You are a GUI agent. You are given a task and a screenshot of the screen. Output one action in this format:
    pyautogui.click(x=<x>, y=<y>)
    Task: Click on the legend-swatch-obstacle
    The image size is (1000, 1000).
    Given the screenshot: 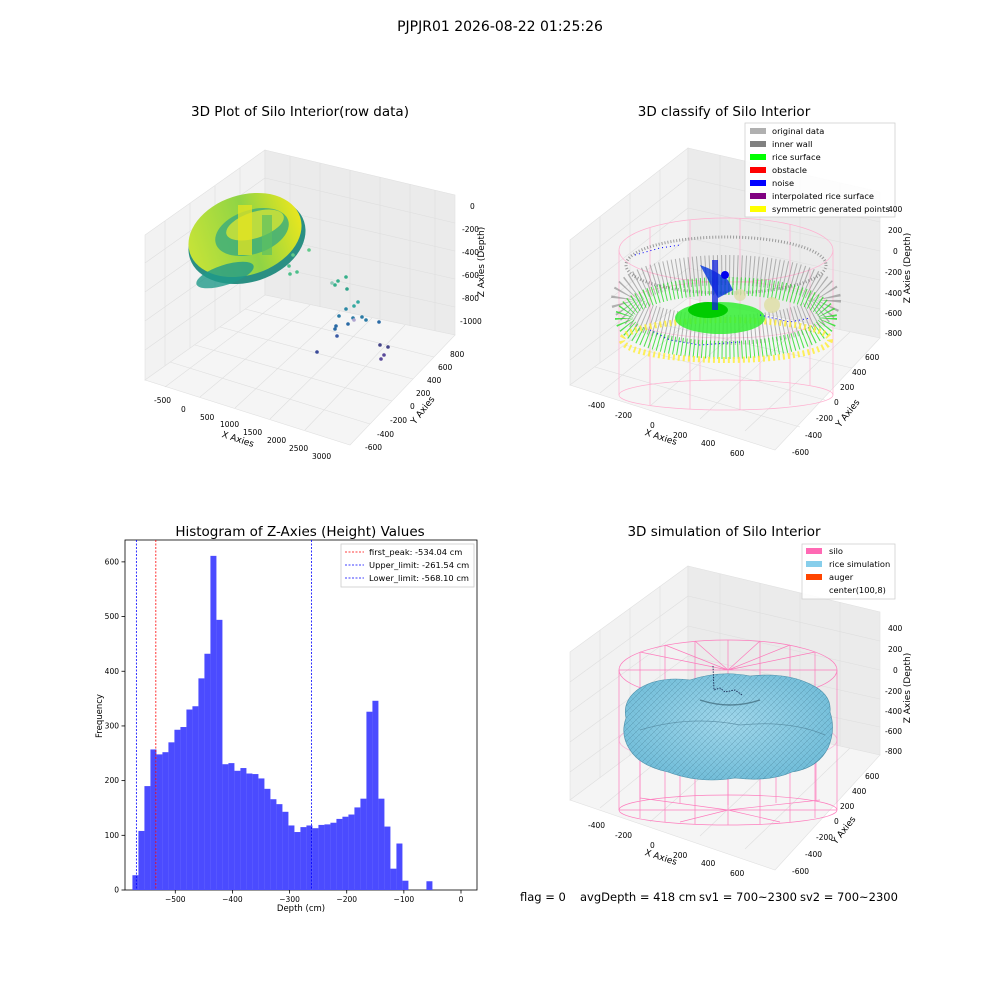 What is the action you would take?
    pyautogui.click(x=758, y=170)
    